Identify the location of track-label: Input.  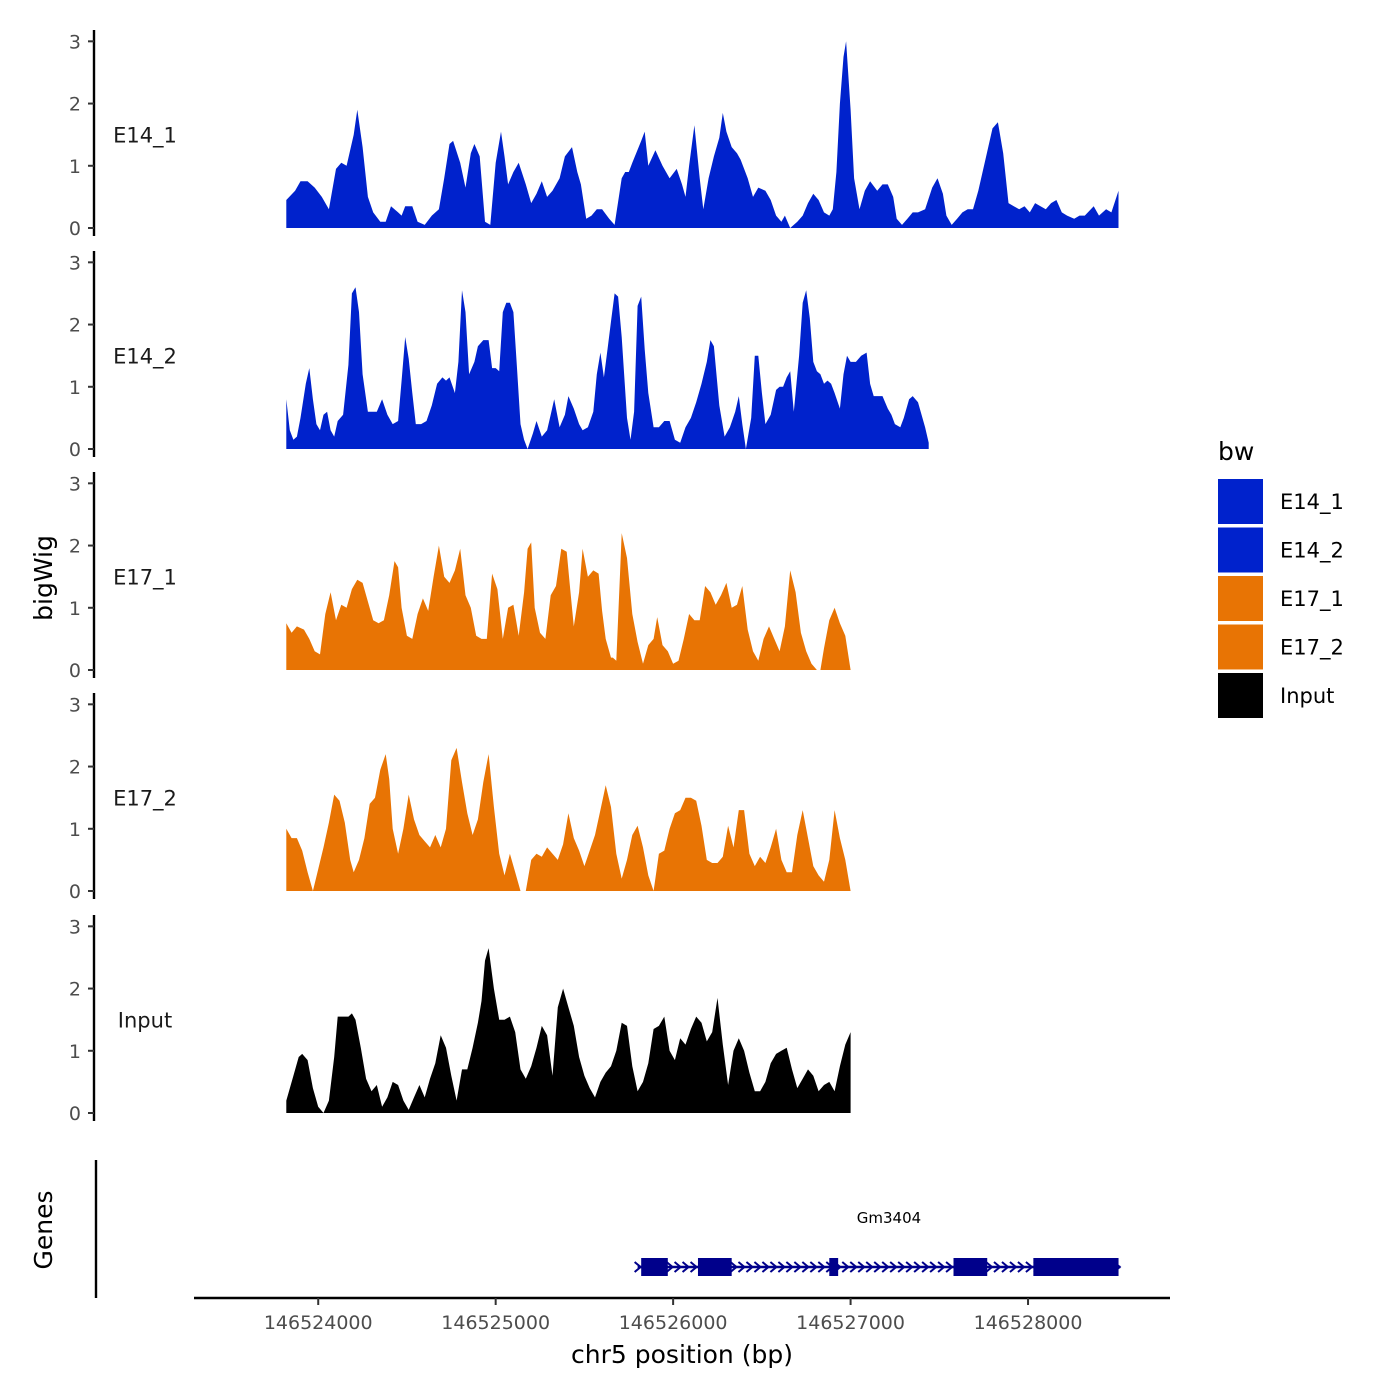
(145, 1021).